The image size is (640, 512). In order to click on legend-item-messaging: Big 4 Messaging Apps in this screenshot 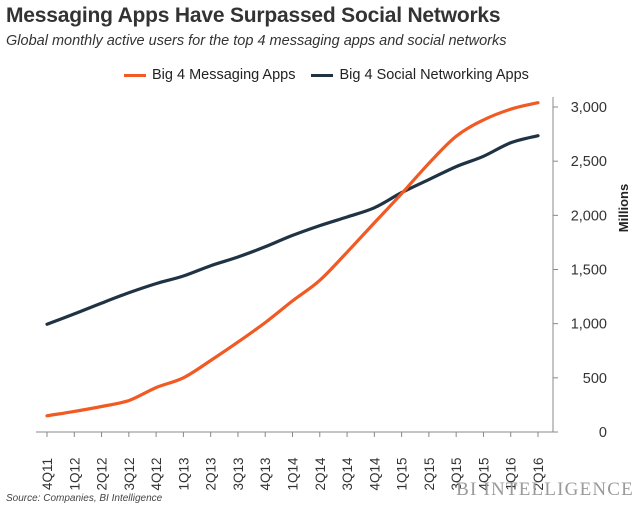, I will do `click(209, 75)`.